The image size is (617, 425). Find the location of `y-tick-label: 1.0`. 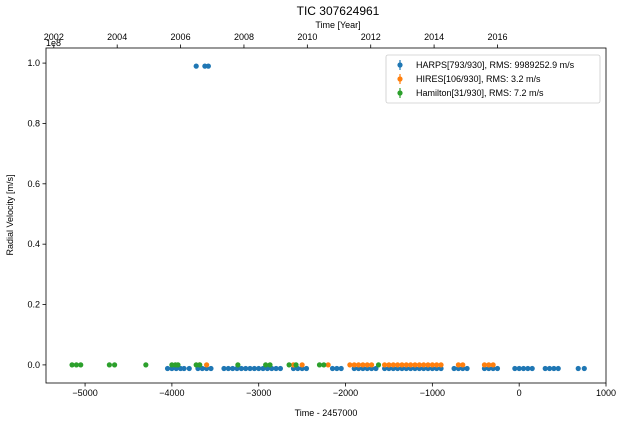

y-tick-label: 1.0 is located at coordinates (33, 63).